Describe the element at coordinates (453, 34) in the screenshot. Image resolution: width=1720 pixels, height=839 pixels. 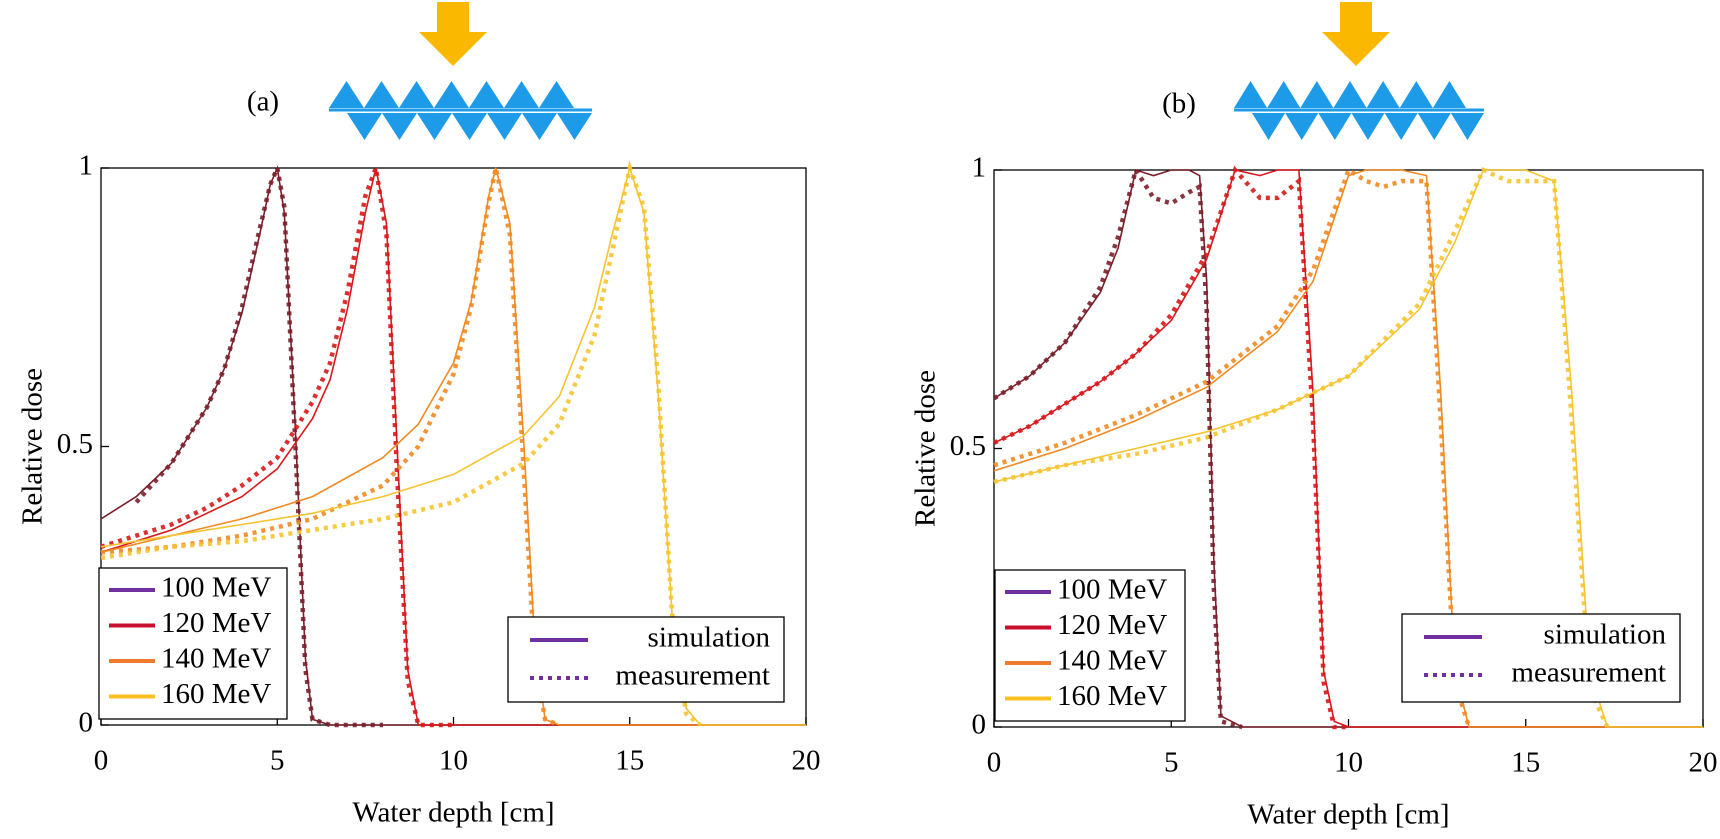
I see `setup-icon-a` at that location.